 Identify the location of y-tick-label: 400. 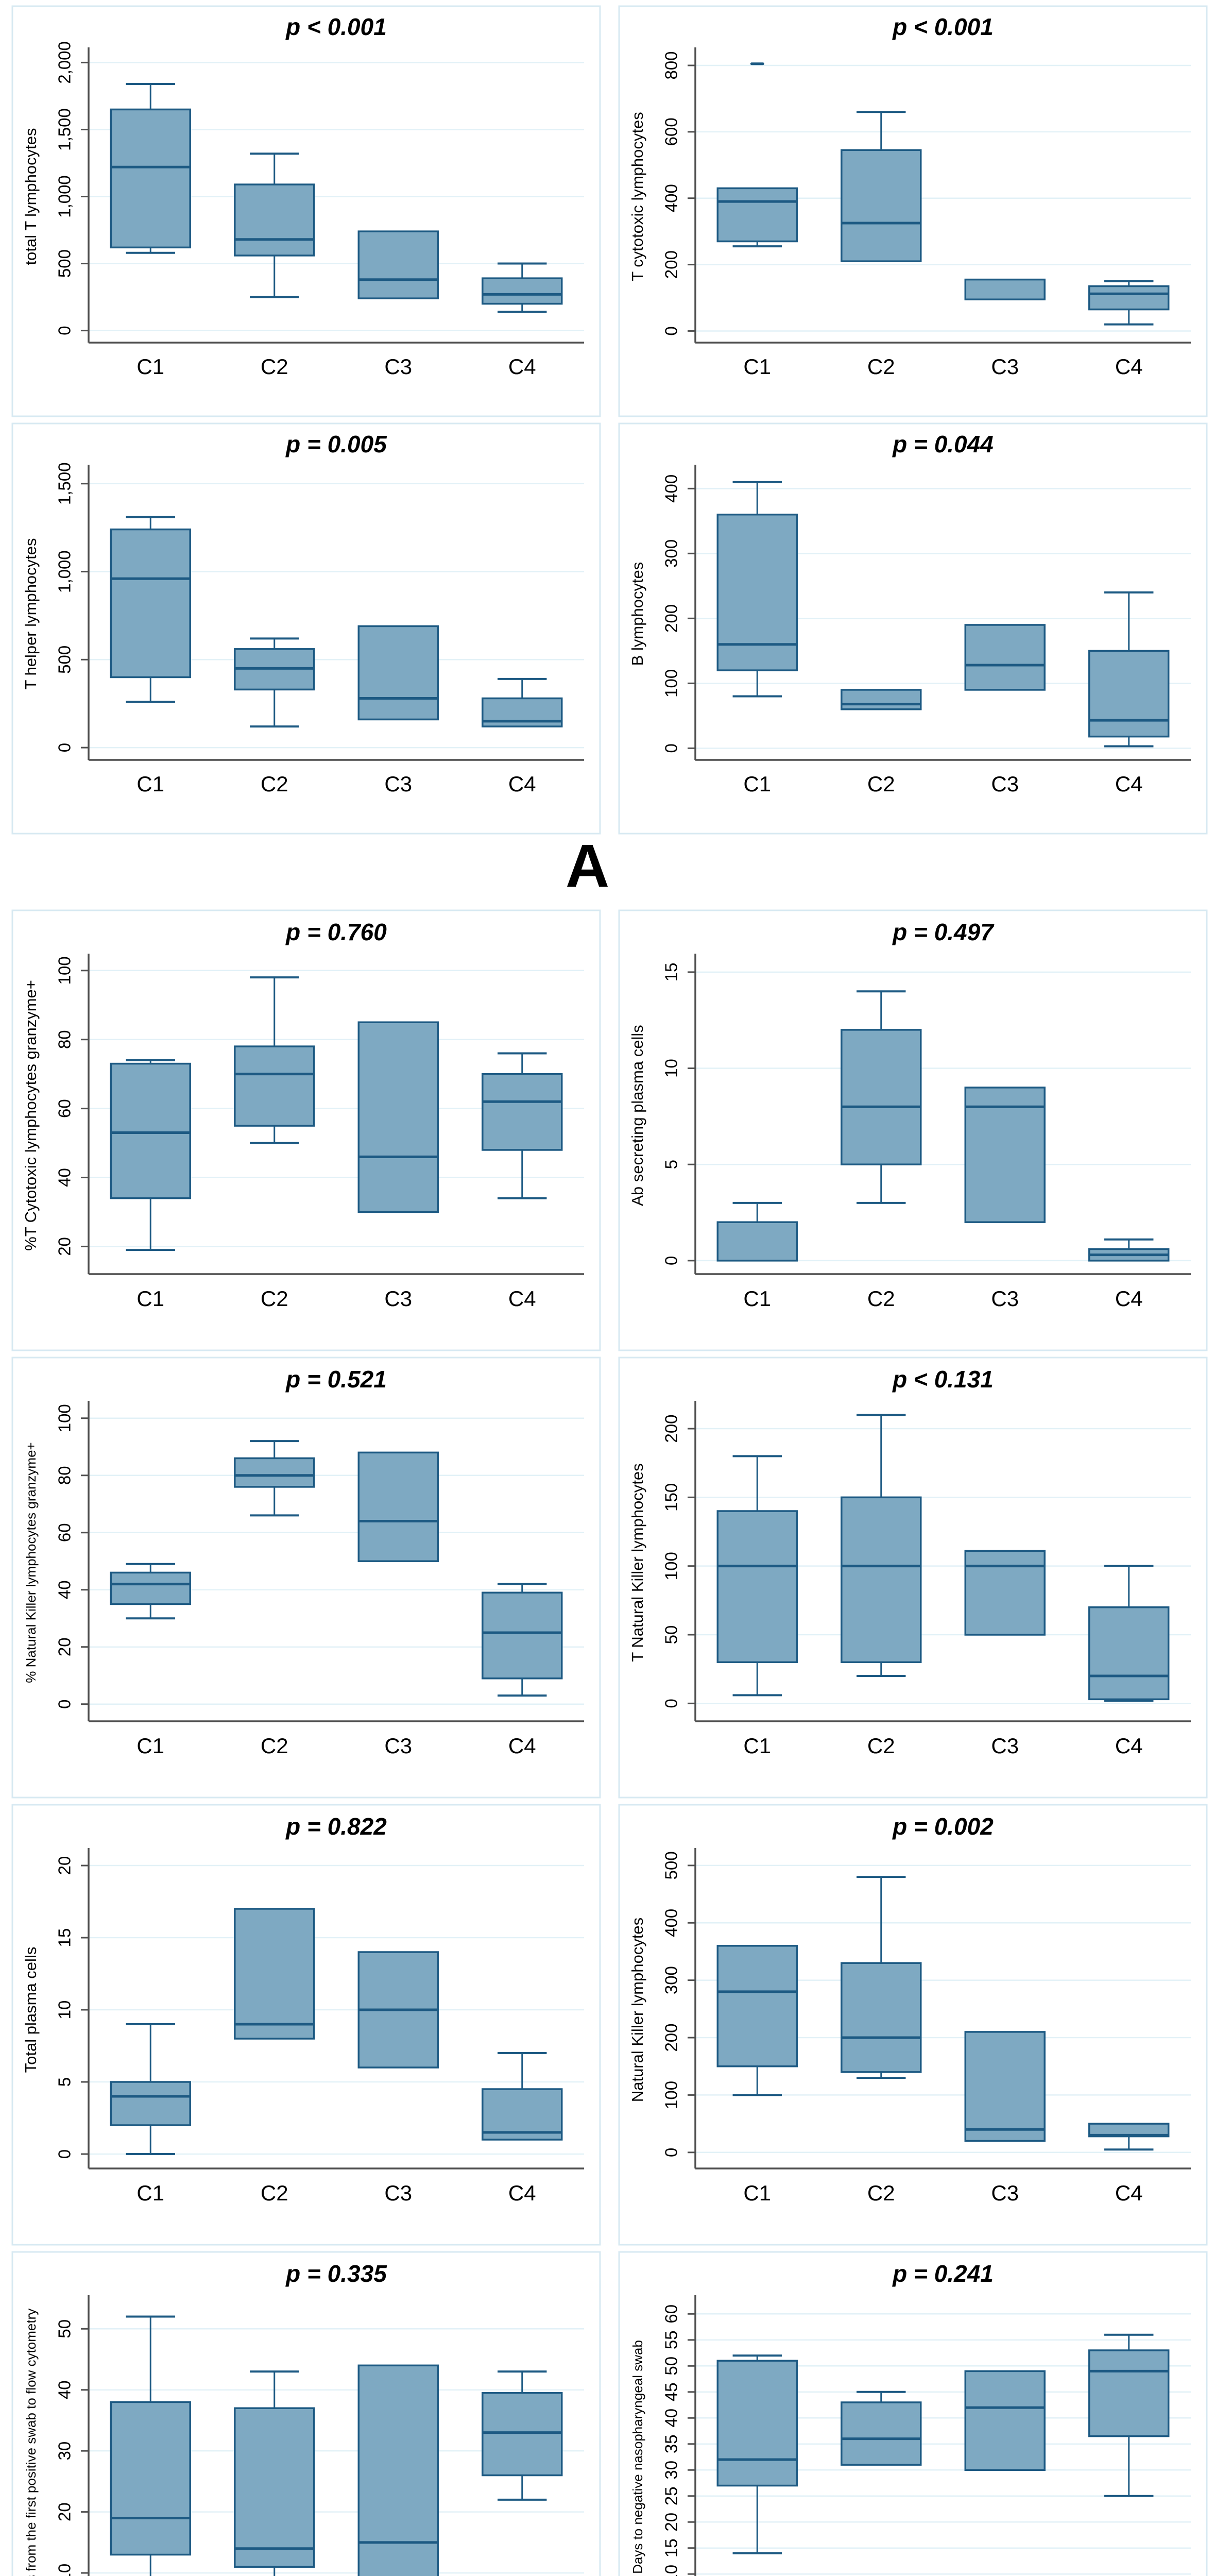
(671, 488).